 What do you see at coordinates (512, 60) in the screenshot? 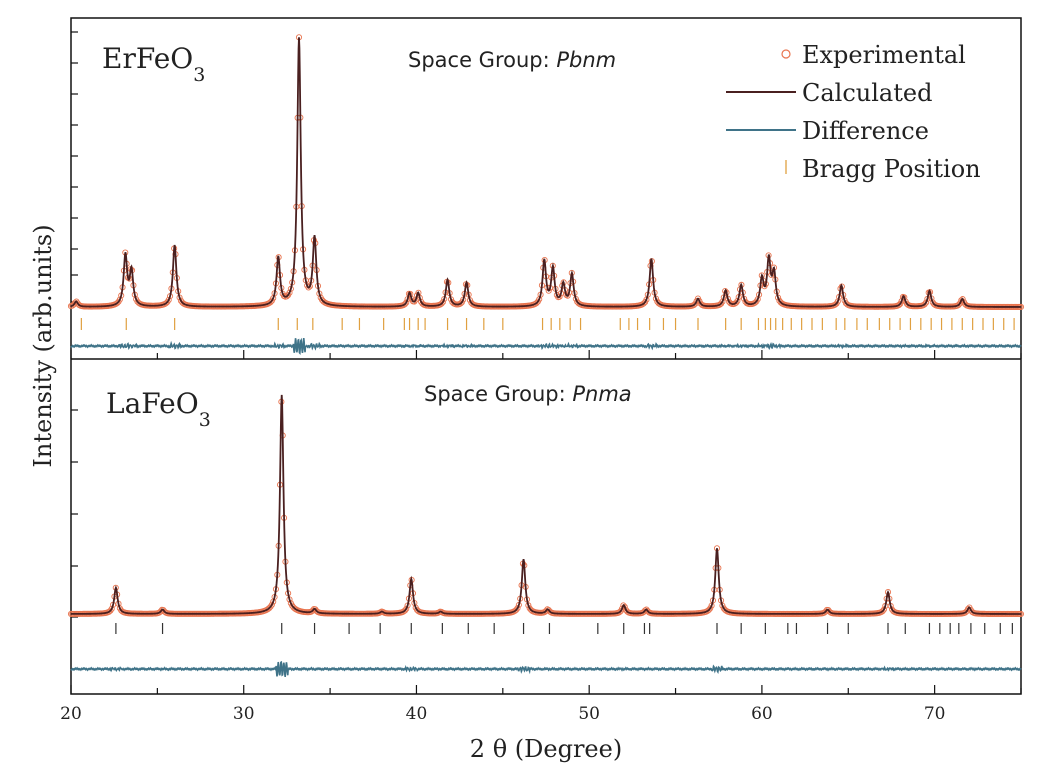
I see `space-group-erfeo3: Space Group: Pbnm` at bounding box center [512, 60].